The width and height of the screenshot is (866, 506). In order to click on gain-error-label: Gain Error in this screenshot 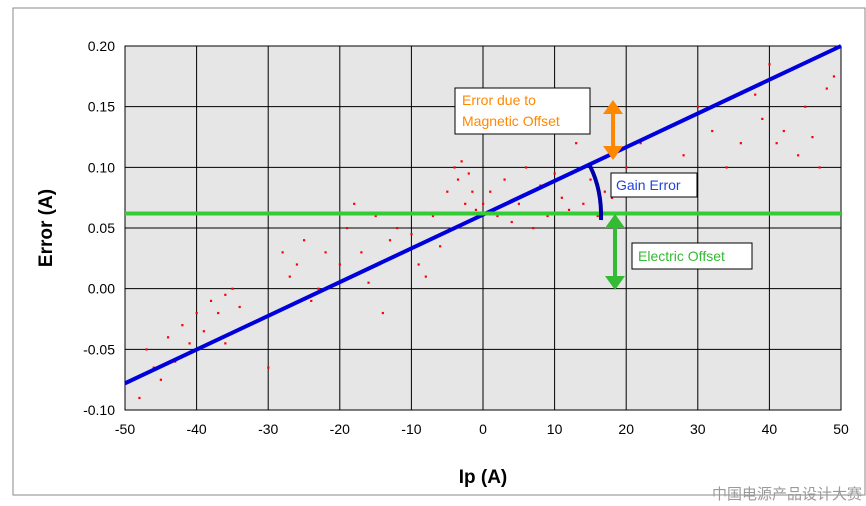, I will do `click(648, 185)`.